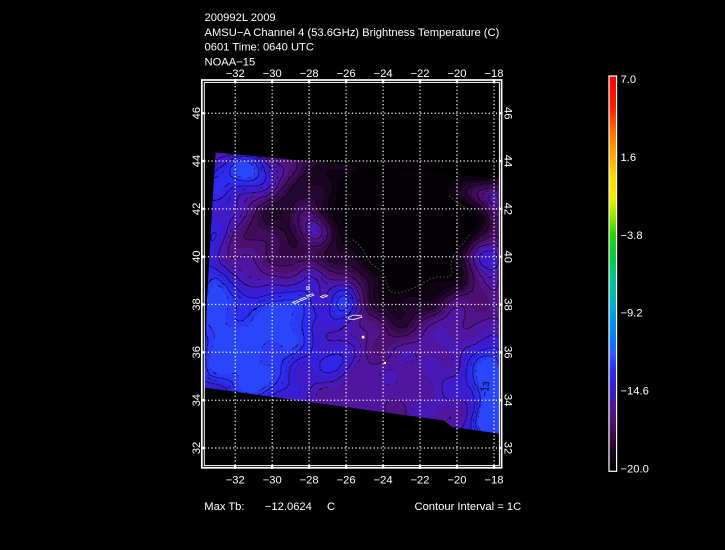  Describe the element at coordinates (632, 314) in the screenshot. I see `svg-text: −9.2` at that location.